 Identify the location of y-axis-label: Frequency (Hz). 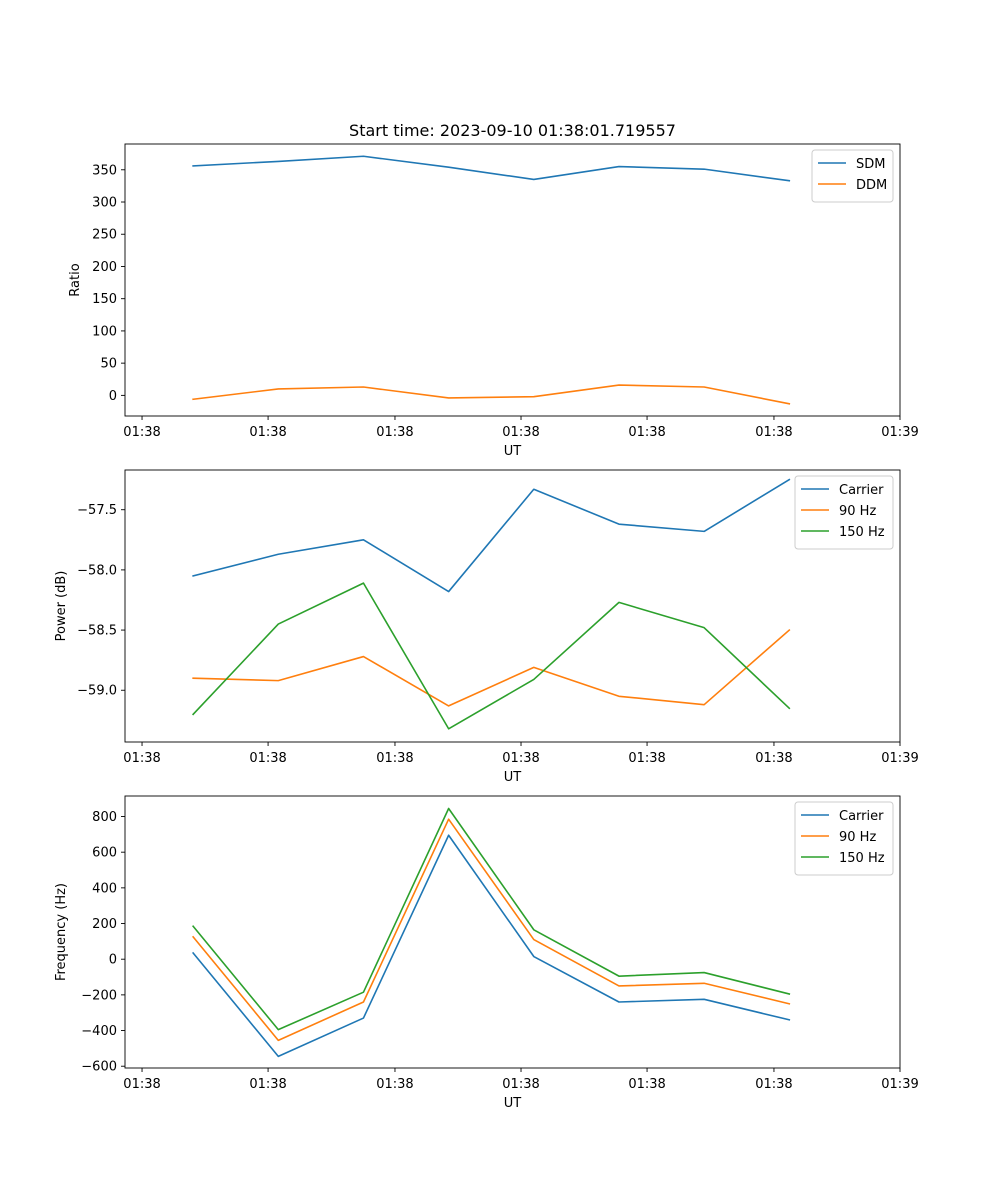
(61, 932).